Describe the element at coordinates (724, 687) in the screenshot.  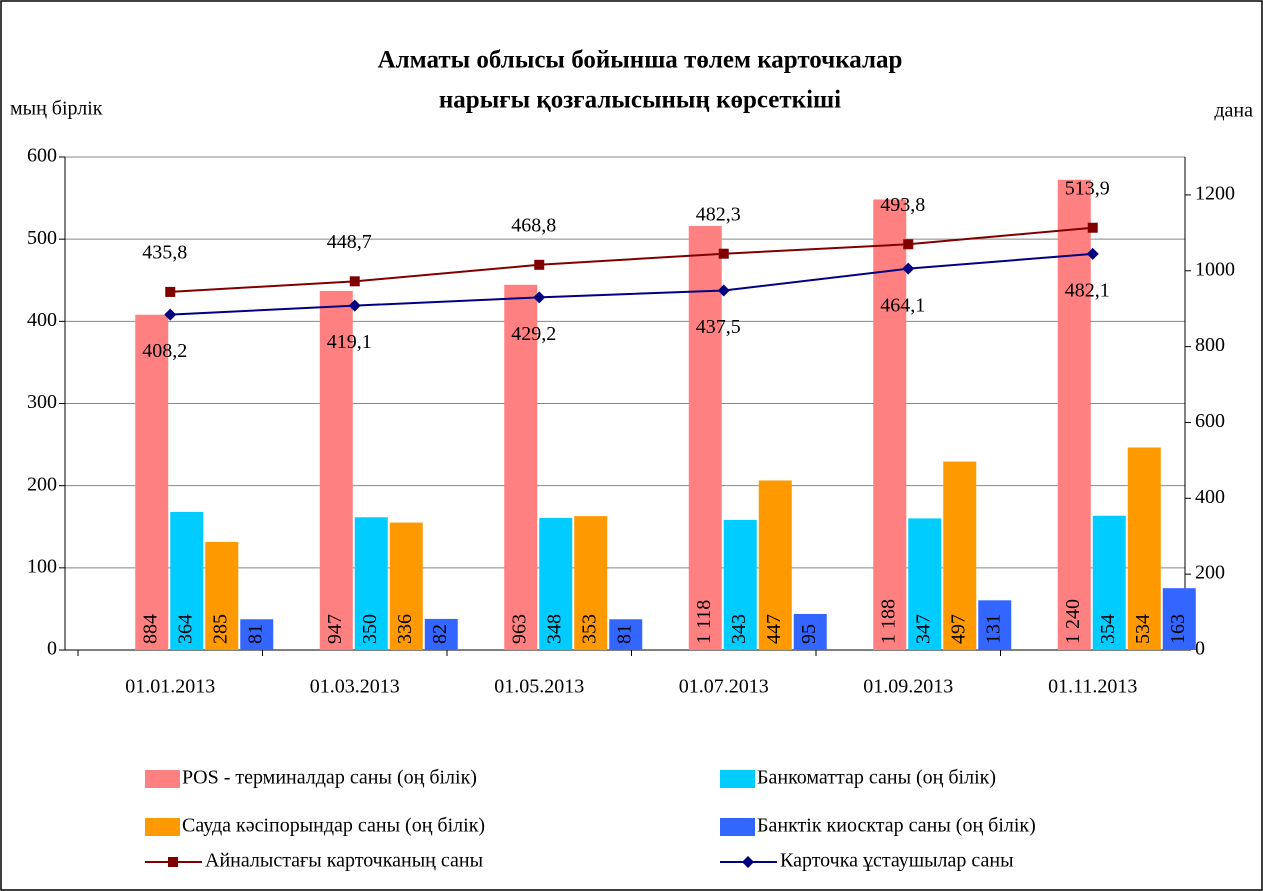
I see `x-tick-label: 01.07.2013` at that location.